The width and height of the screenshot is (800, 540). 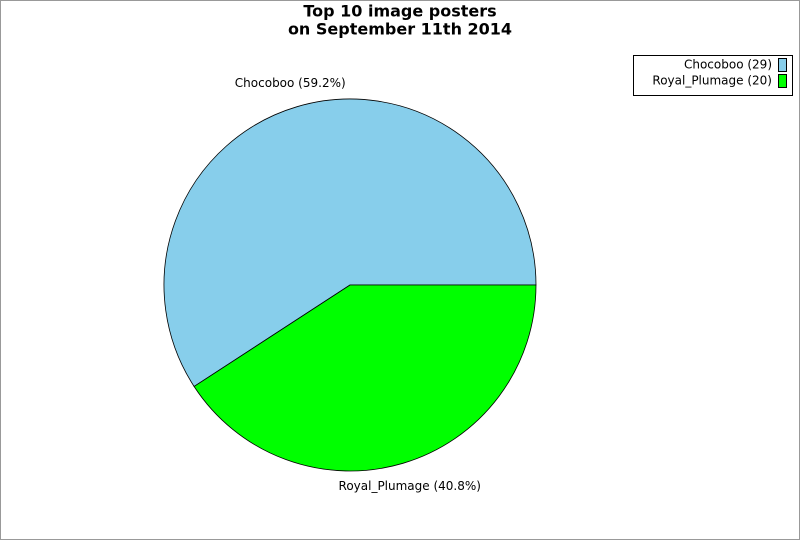 What do you see at coordinates (728, 65) in the screenshot?
I see `legend-label: Chocoboo (29)` at bounding box center [728, 65].